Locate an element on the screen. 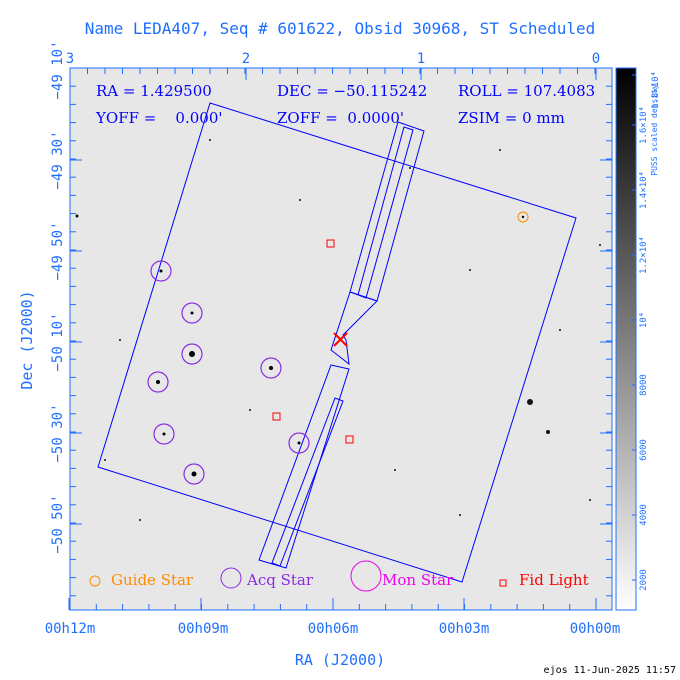  footer-timestamp: ejos 11-Jun-2025 11:57 is located at coordinates (610, 670).